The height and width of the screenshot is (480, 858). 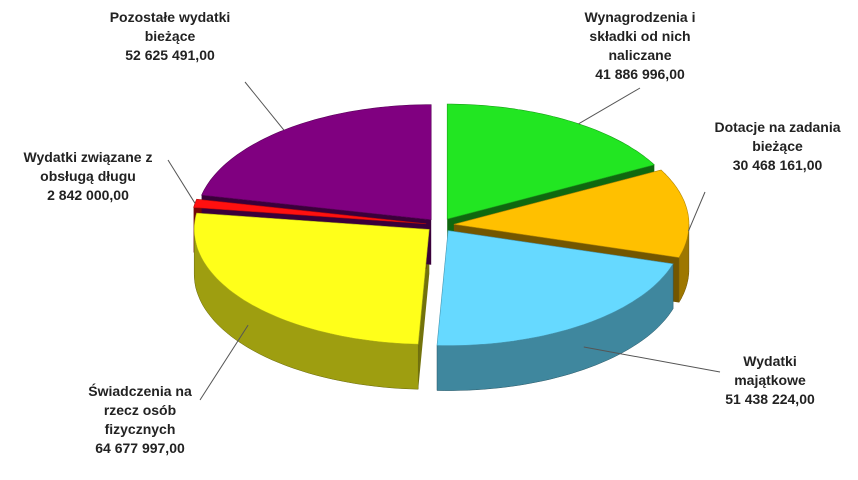 I want to click on label-category: Świadczenia na rzecz osób fizycznych, so click(x=140, y=410).